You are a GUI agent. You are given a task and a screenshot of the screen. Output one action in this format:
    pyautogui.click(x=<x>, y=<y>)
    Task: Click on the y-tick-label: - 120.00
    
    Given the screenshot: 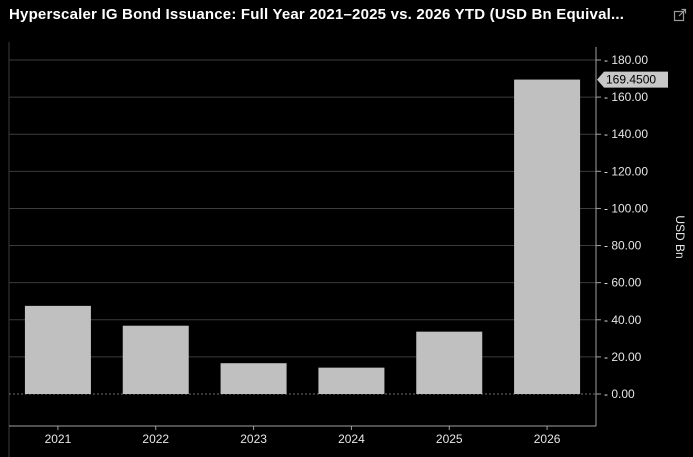 What is the action you would take?
    pyautogui.click(x=626, y=171)
    